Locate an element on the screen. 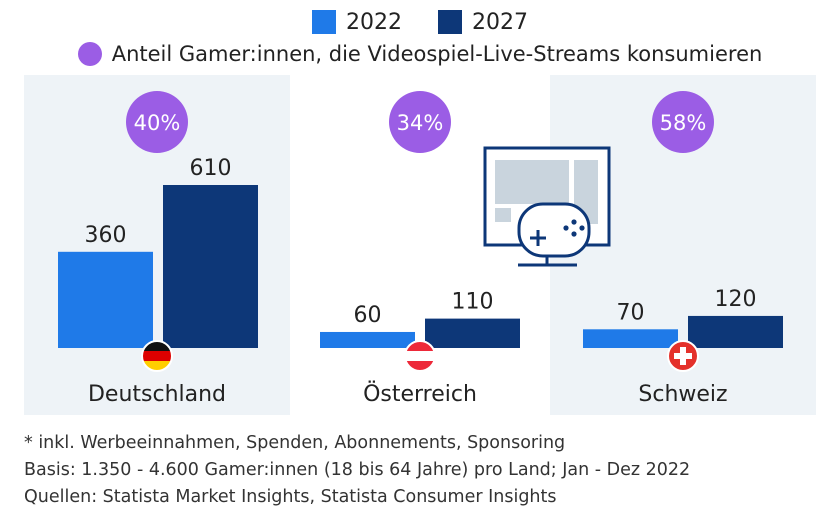 Image resolution: width=840 pixels, height=525 pixels. legend-item-2022: 2022 is located at coordinates (357, 22).